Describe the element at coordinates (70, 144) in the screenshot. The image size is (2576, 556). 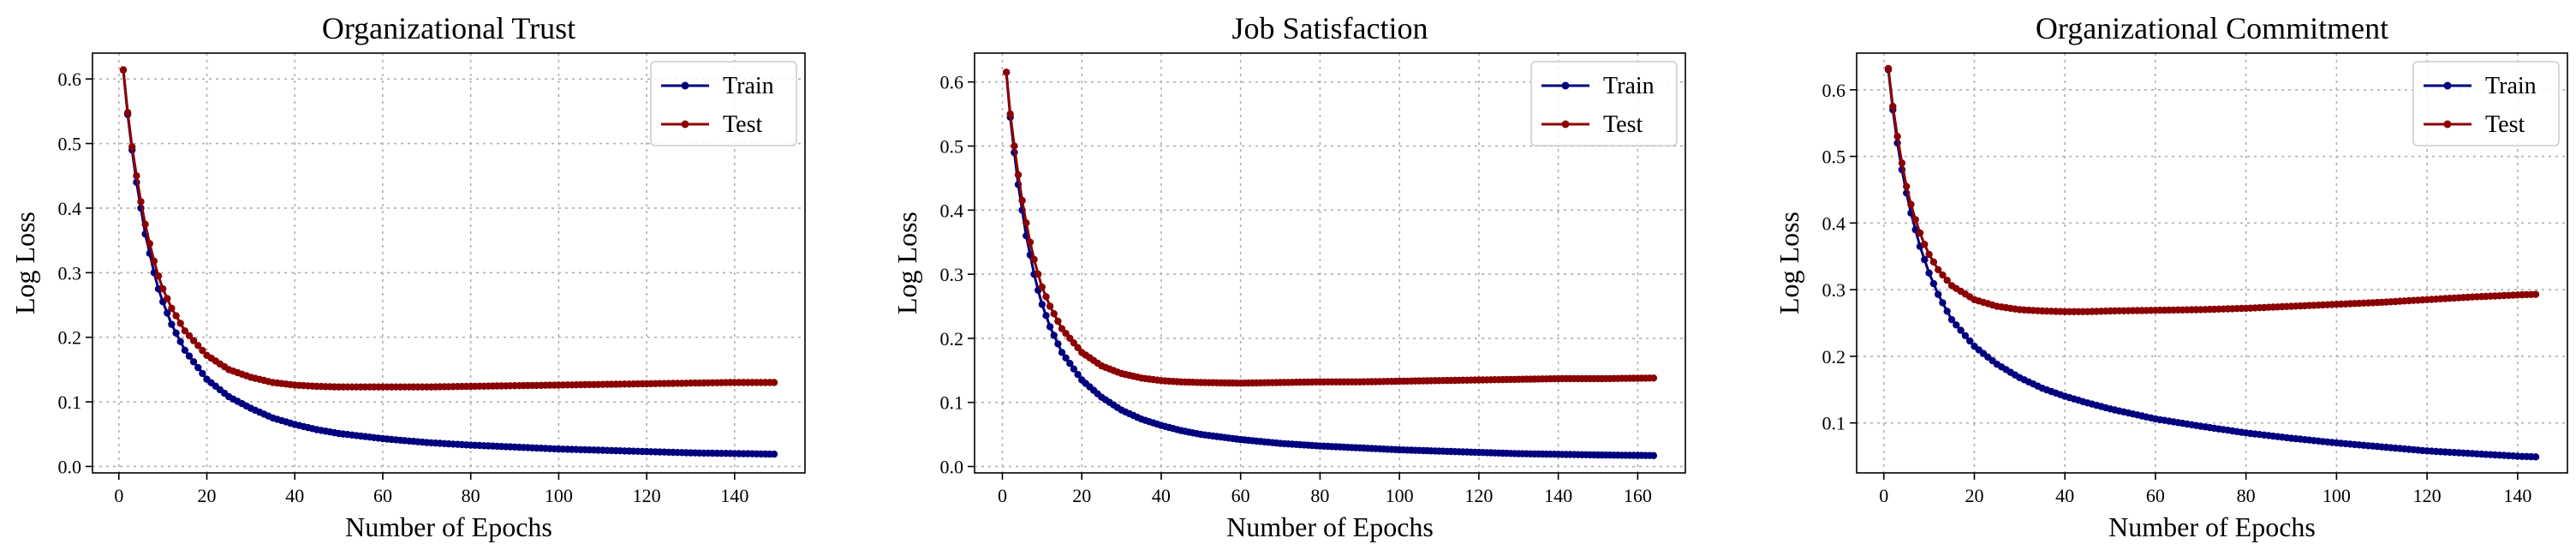
I see `y-tick-label: 0.5` at that location.